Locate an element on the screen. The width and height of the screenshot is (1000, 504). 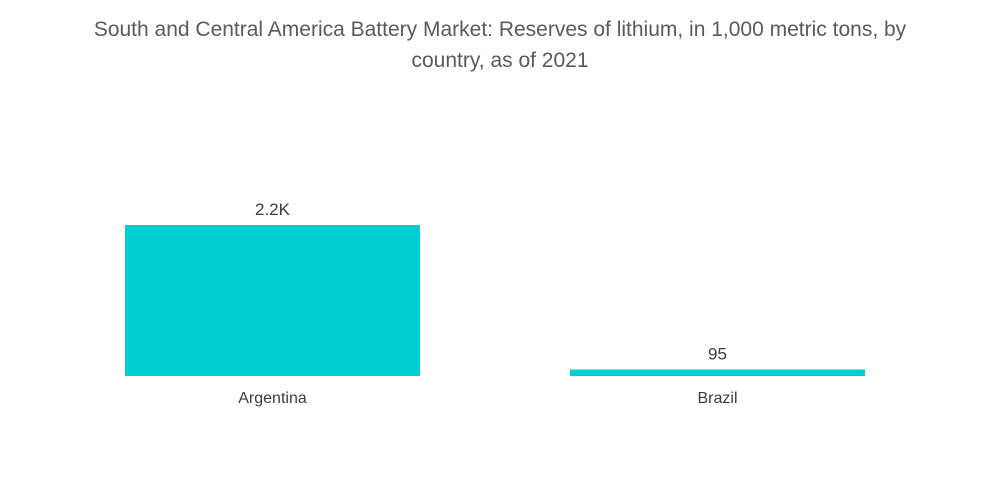
chart-title-line-2: country, as of 2021 is located at coordinates (500, 60).